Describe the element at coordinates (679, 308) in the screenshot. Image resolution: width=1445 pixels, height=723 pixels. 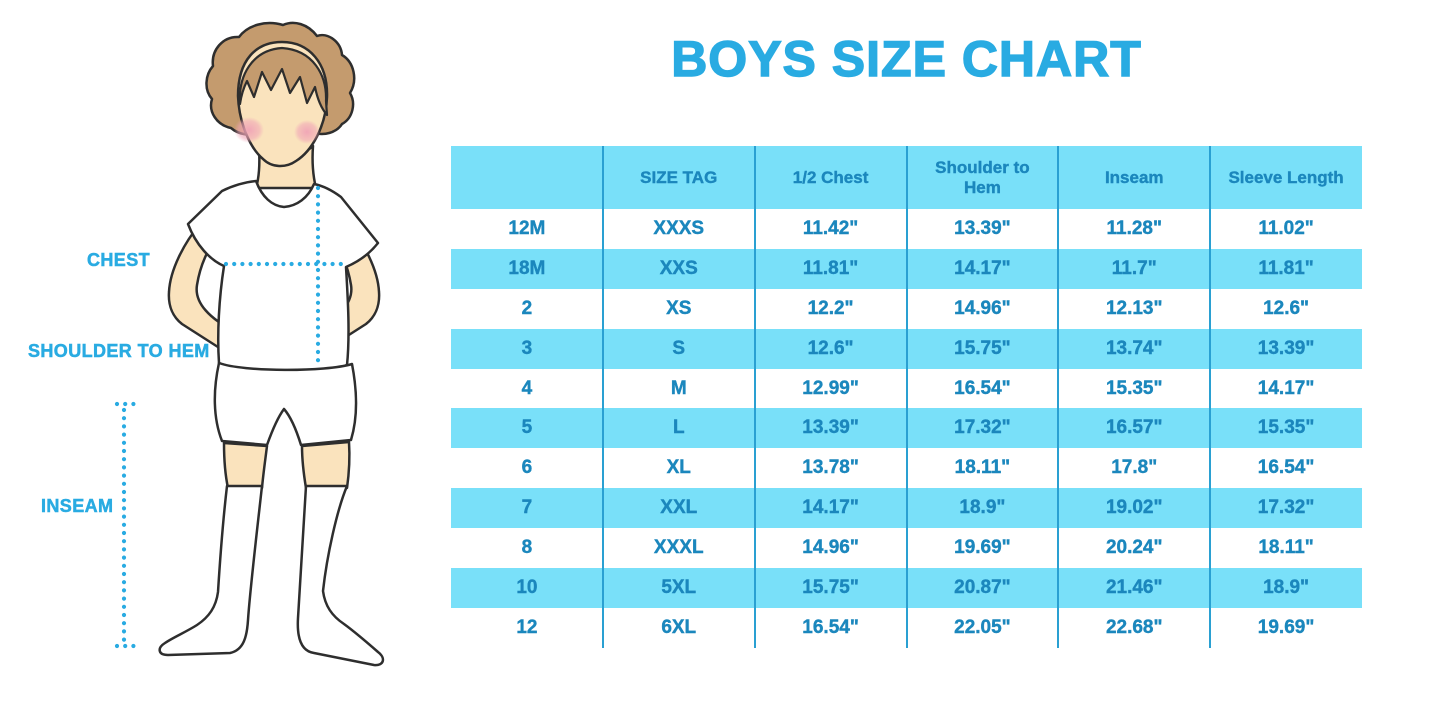
I see `table-cell: XS` at that location.